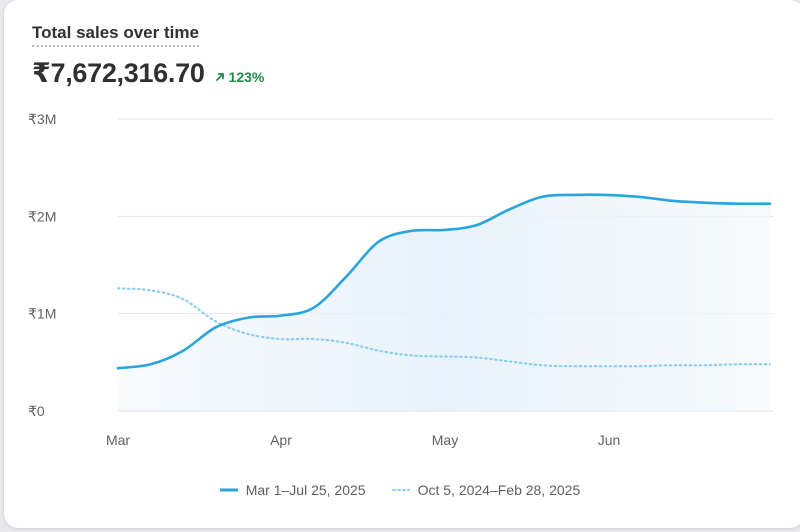 The image size is (800, 532). Describe the element at coordinates (118, 440) in the screenshot. I see `x-tick-label: Mar` at that location.